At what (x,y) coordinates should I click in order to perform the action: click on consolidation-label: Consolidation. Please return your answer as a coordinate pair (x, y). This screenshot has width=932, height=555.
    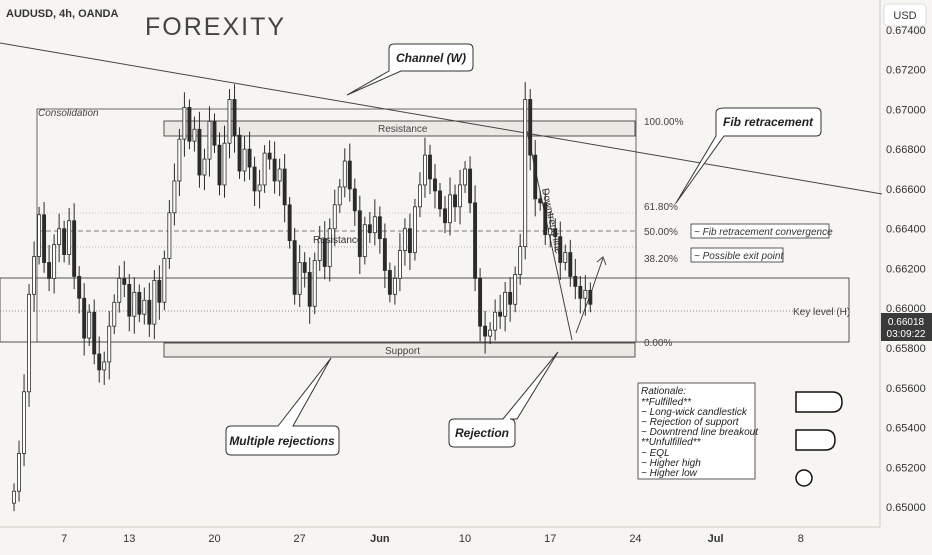
    Looking at the image, I should click on (68, 113).